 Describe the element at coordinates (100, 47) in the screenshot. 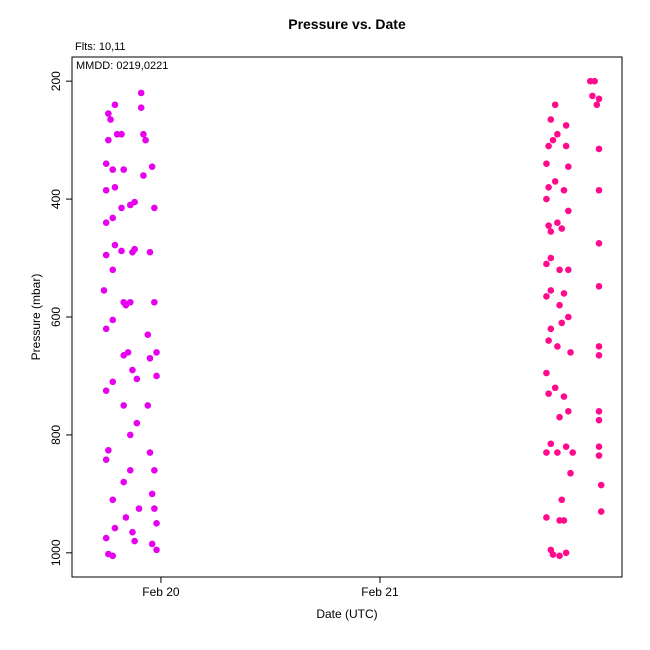

I see `annotation: Flts: 10,11` at that location.